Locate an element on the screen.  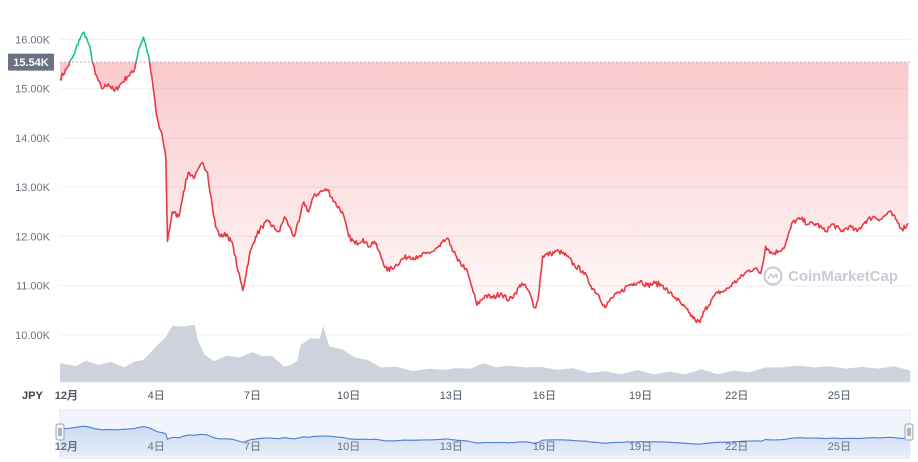
navigator-tick-label: 4日 is located at coordinates (156, 447).